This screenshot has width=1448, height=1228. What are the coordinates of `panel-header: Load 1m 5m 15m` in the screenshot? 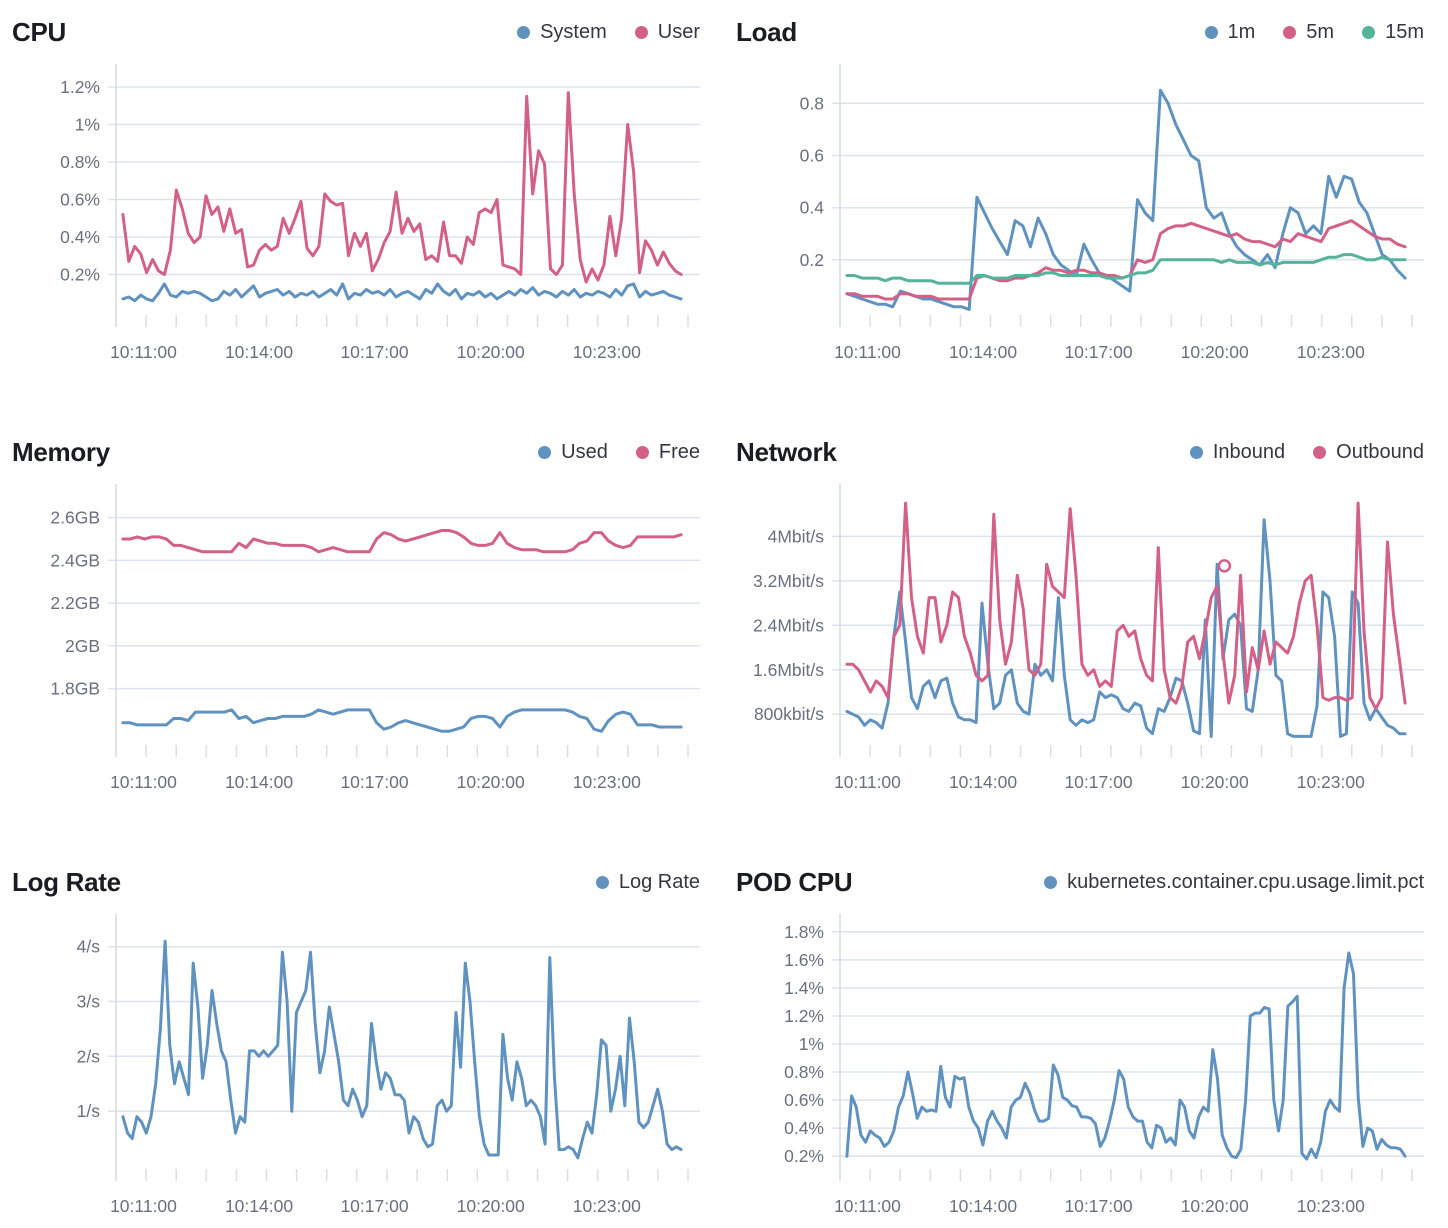 It's located at (1080, 32).